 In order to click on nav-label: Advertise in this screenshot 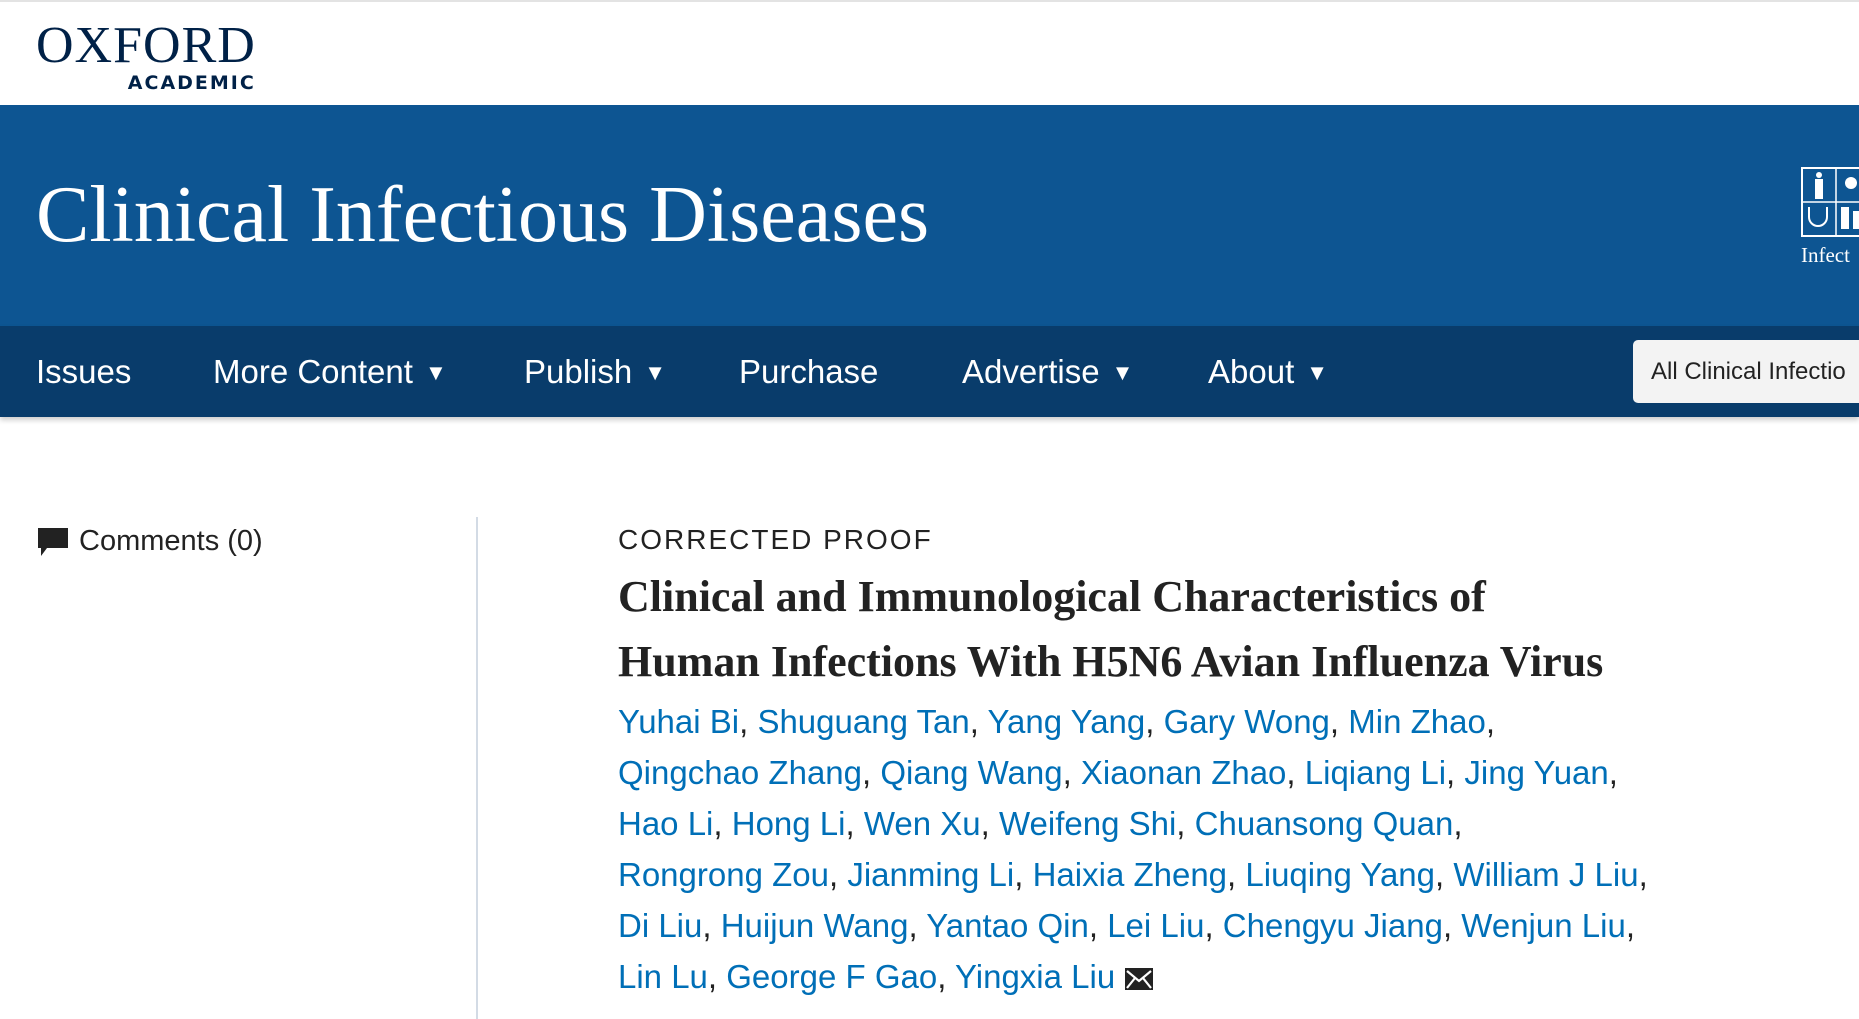, I will do `click(1031, 371)`.